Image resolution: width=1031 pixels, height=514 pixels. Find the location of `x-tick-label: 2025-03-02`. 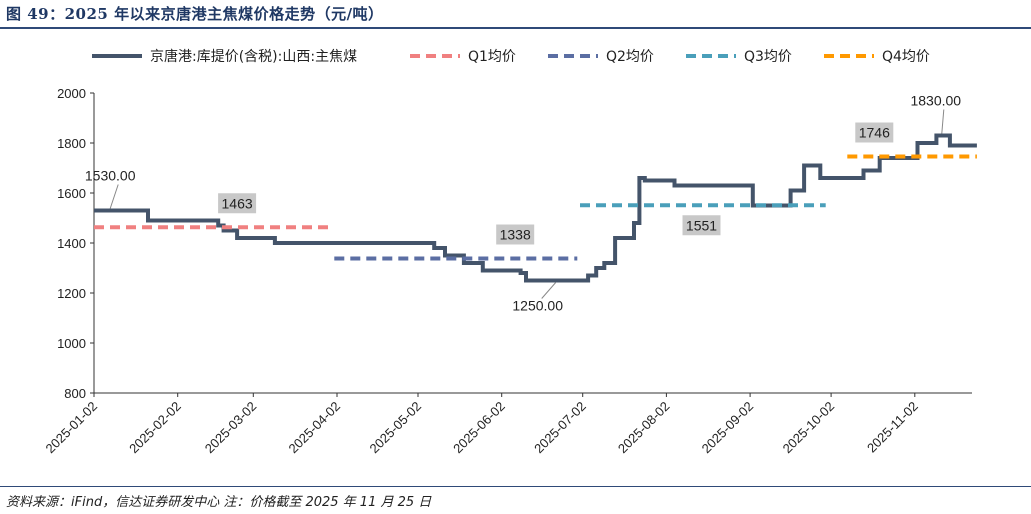

x-tick-label: 2025-03-02 is located at coordinates (231, 428).